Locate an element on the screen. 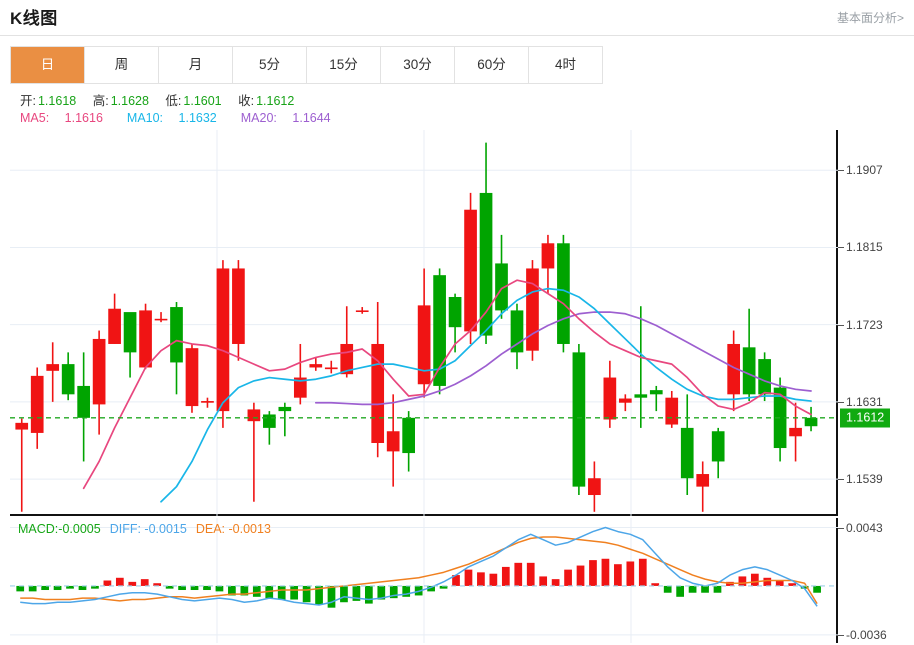  tab-2: 月 is located at coordinates (196, 65).